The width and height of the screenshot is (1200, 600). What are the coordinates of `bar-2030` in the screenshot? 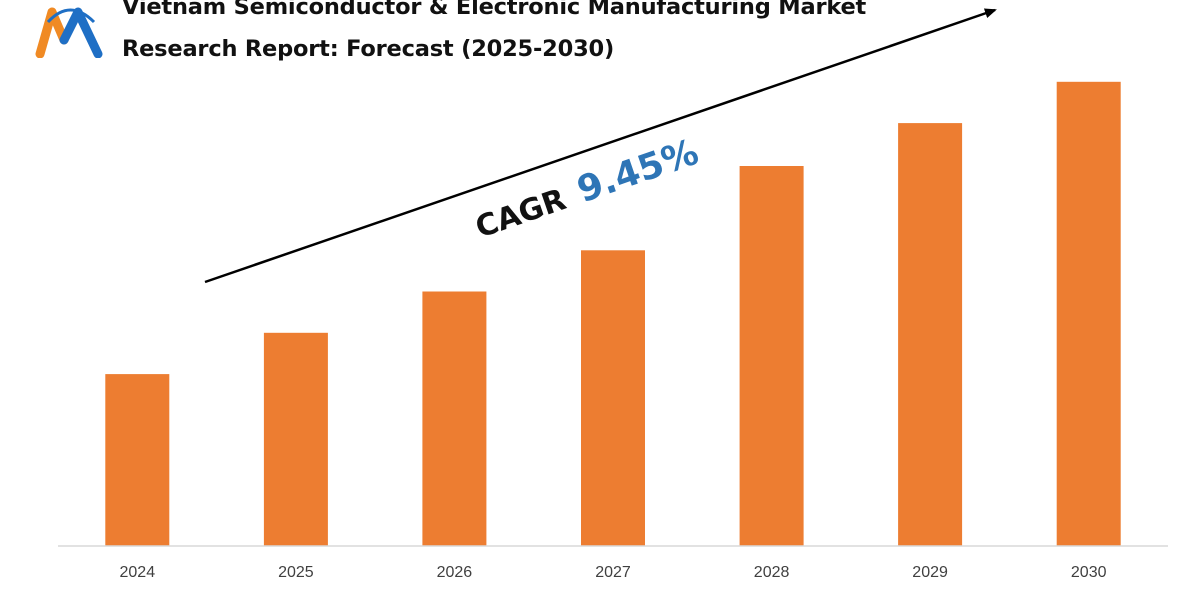 It's located at (1088, 314).